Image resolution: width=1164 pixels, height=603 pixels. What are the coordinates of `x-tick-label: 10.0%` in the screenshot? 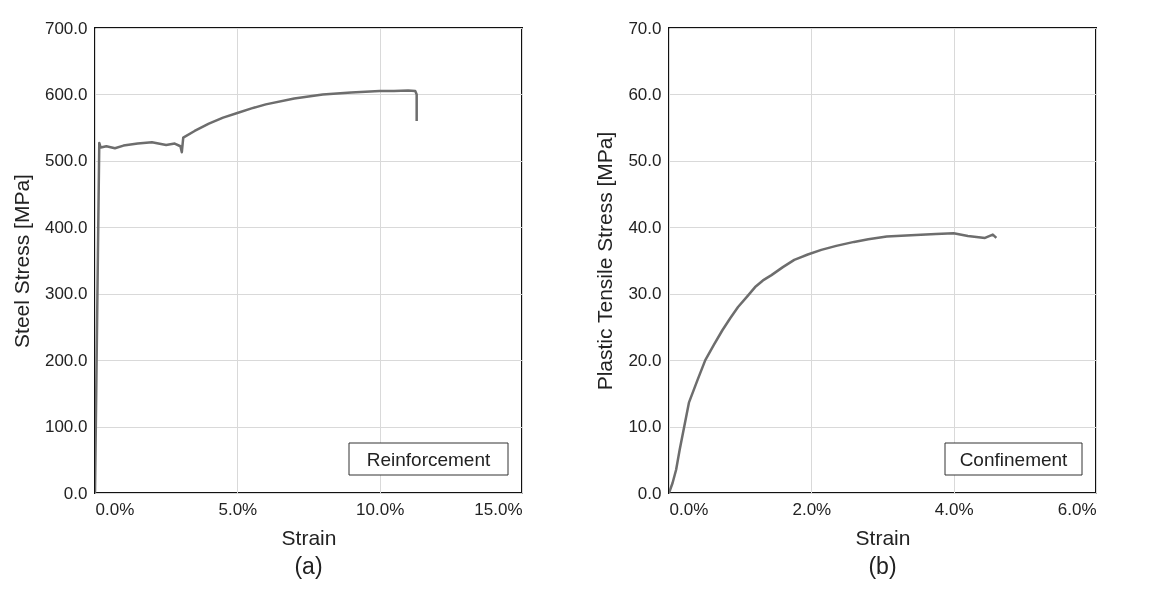 It's located at (380, 509).